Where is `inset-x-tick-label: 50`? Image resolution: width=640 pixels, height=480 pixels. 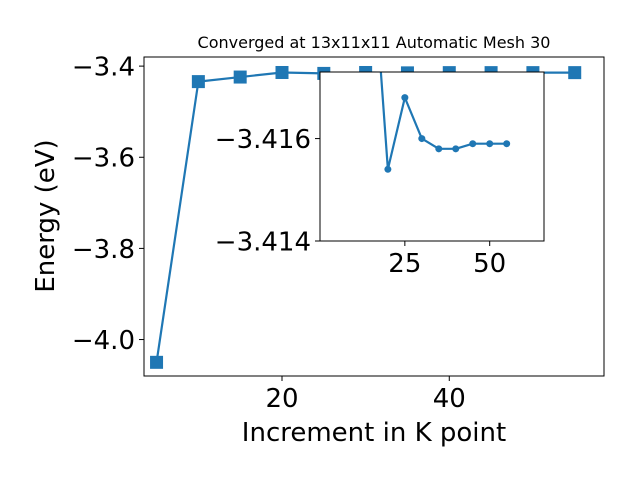 inset-x-tick-label: 50 is located at coordinates (489, 264).